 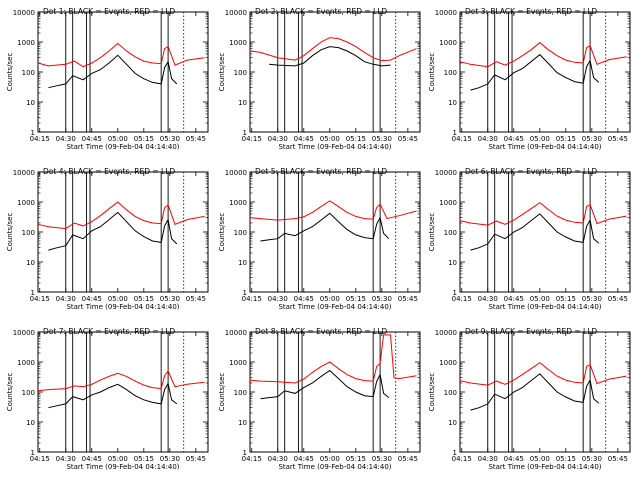 I want to click on plot-title: Det 9: BLACK = Events, RED = LLD, so click(x=531, y=331).